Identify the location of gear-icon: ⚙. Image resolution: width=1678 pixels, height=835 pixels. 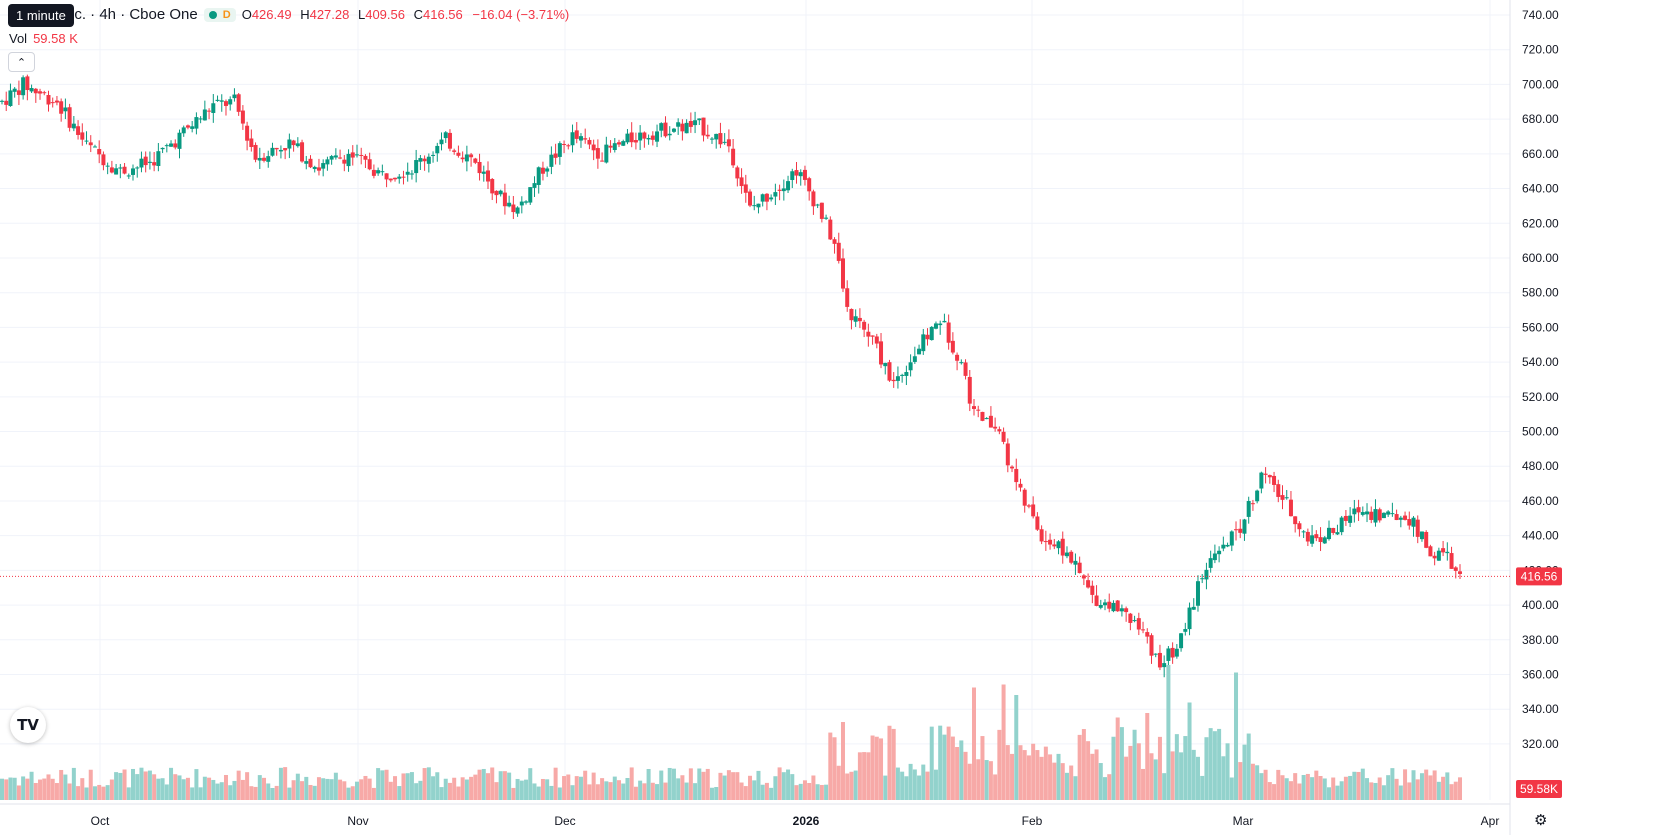
(1541, 820).